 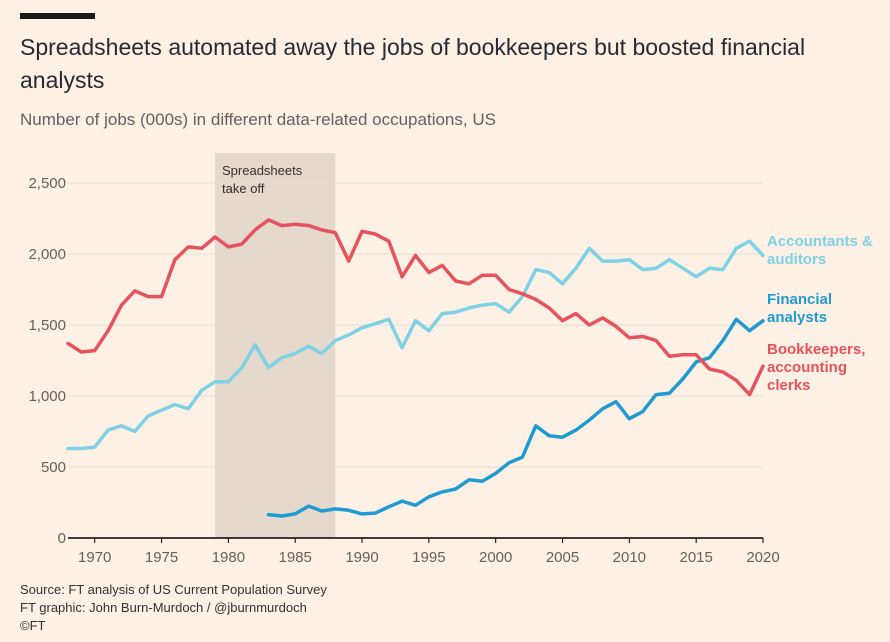 I want to click on x-tick-label: 1970, so click(x=94, y=557).